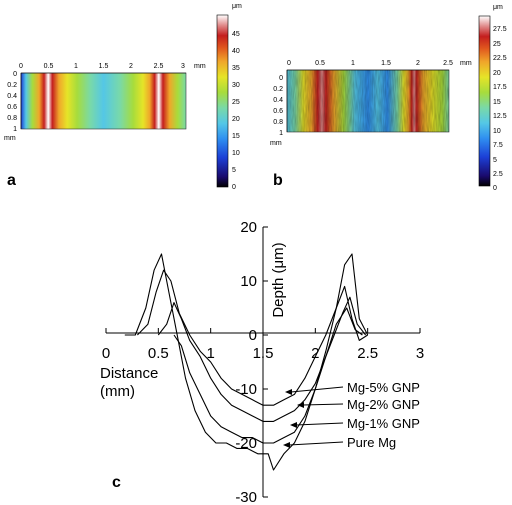 This screenshot has height=505, width=512. Describe the element at coordinates (315, 353) in the screenshot. I see `x-tick-label: 2` at that location.